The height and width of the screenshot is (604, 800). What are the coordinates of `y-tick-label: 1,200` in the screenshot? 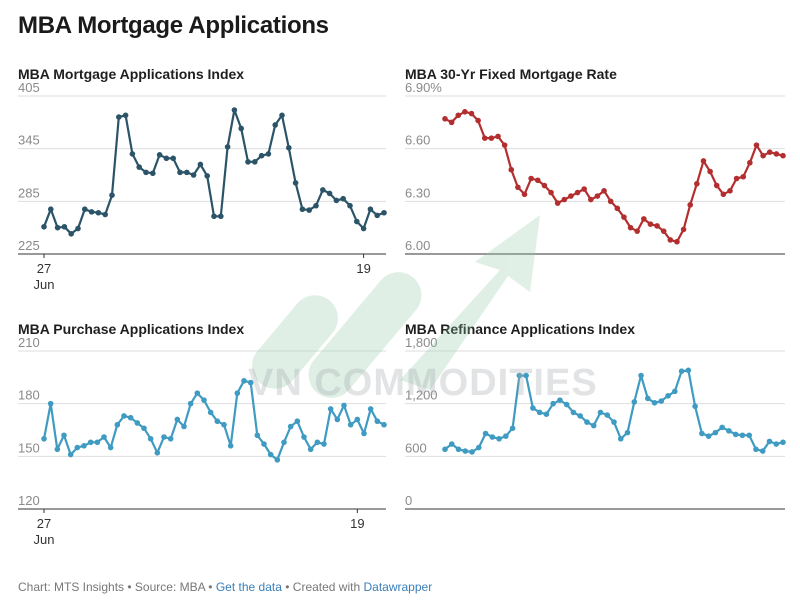 It's located at (421, 395).